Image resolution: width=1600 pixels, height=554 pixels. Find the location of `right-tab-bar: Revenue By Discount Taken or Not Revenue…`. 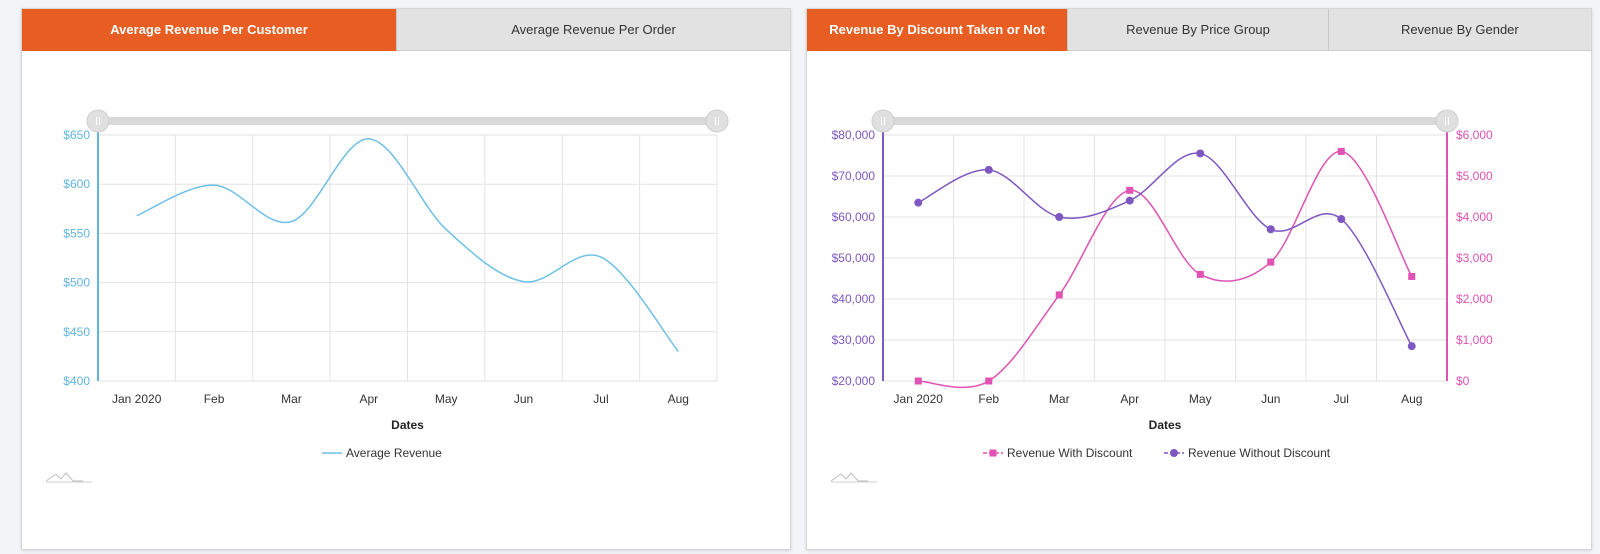

right-tab-bar: Revenue By Discount Taken or Not Revenue… is located at coordinates (1199, 30).